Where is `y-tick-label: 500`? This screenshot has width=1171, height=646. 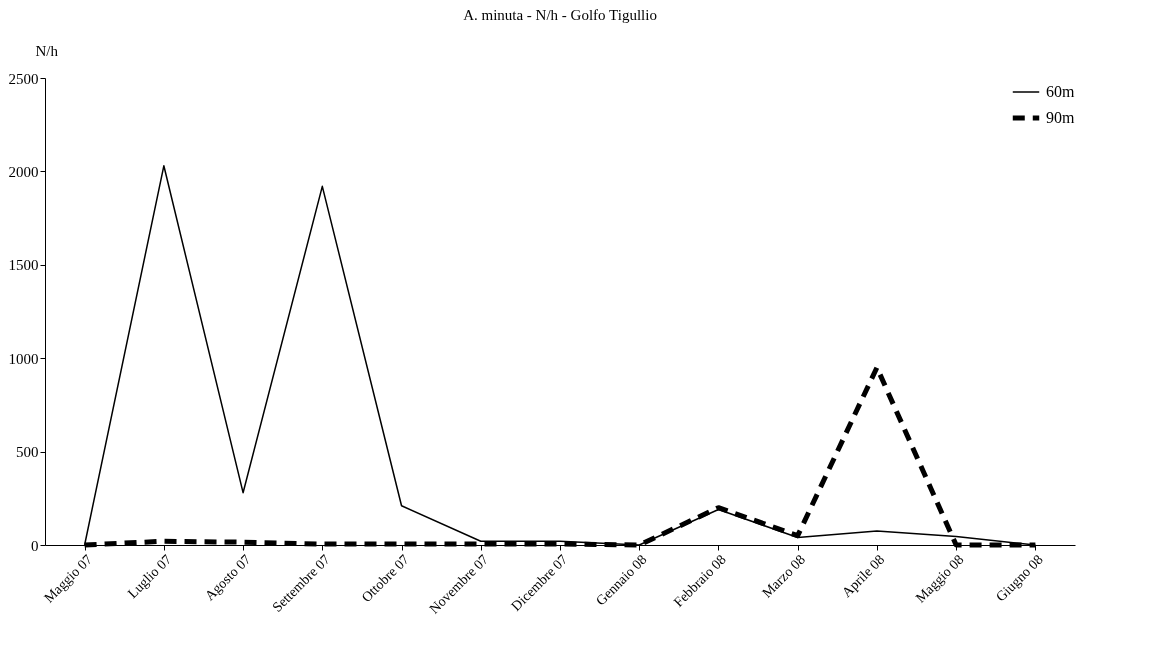 y-tick-label: 500 is located at coordinates (27, 452).